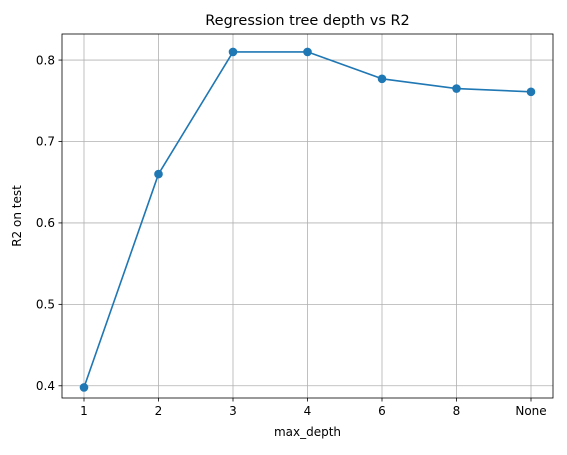 The image size is (567, 455). I want to click on x-tick-label: 1, so click(84, 411).